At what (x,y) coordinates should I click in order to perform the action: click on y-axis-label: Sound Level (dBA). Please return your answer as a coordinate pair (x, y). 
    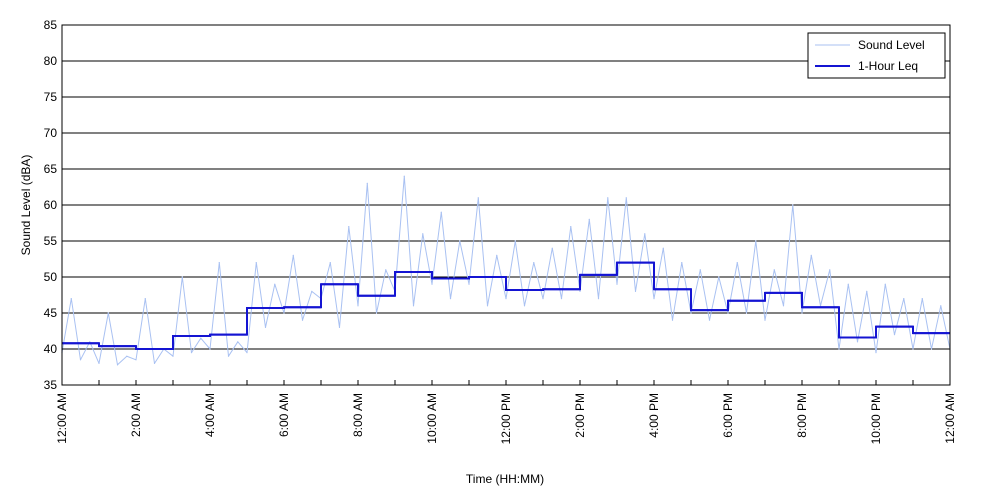
    Looking at the image, I should click on (26, 205).